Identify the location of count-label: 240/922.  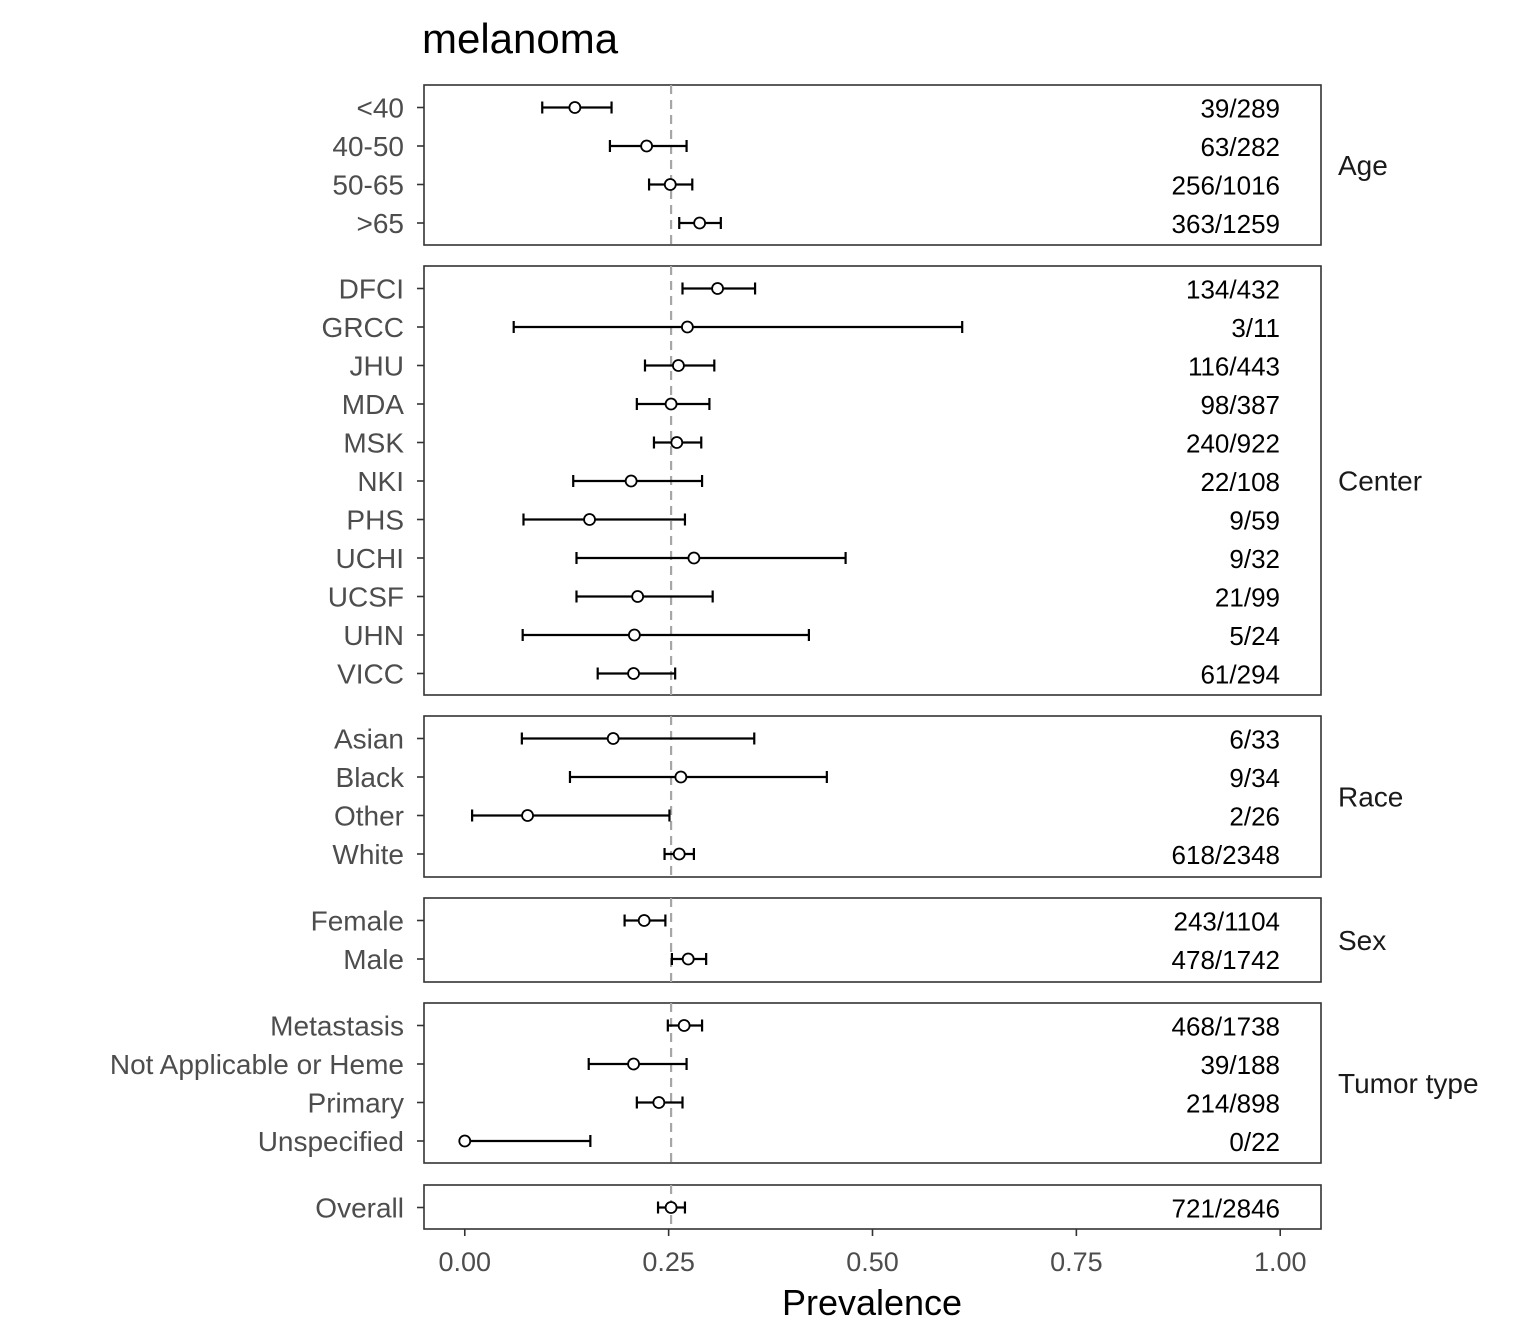
(1233, 444).